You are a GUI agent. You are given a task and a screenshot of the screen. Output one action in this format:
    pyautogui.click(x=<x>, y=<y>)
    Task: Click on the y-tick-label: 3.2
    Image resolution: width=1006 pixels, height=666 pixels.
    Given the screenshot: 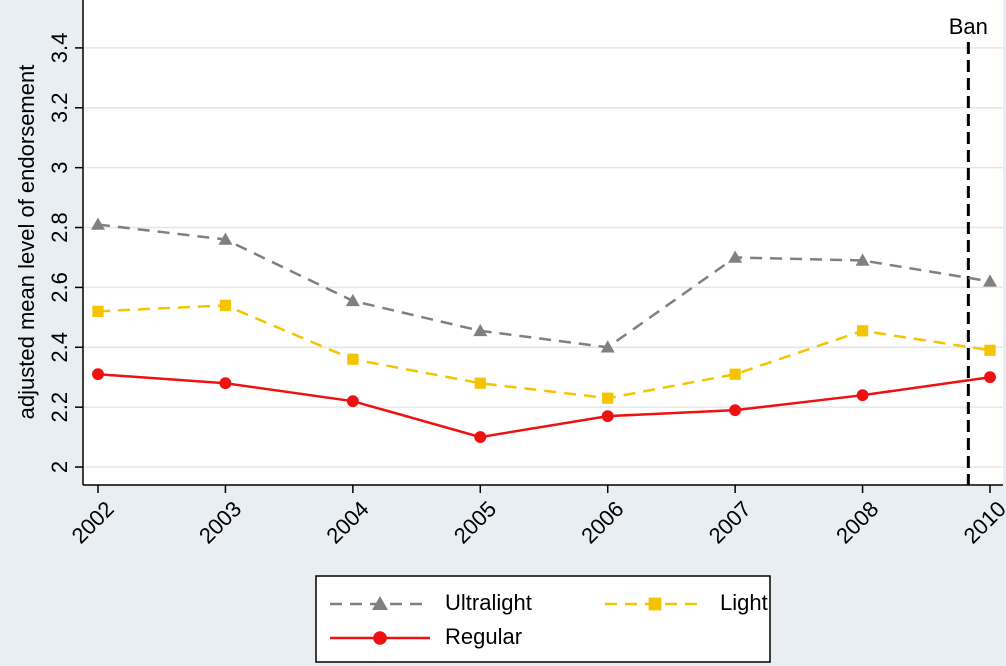 What is the action you would take?
    pyautogui.click(x=59, y=107)
    